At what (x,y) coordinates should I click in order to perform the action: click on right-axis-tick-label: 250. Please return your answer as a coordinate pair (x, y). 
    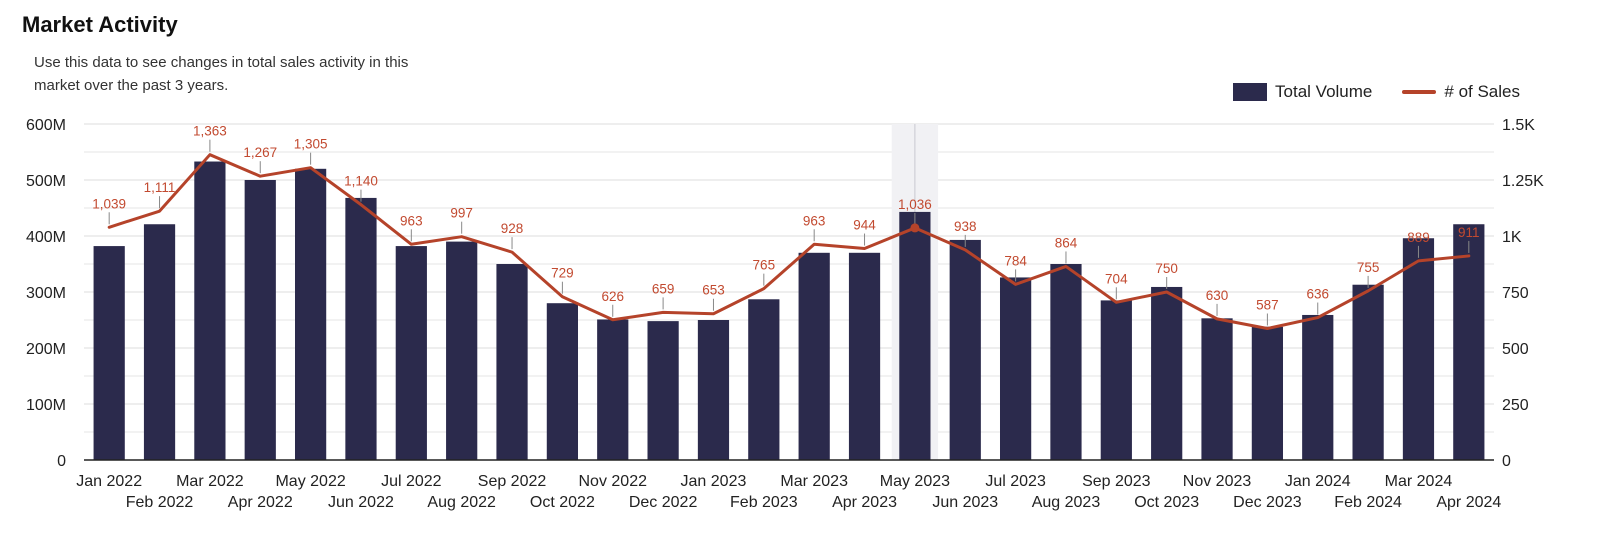
    Looking at the image, I should click on (1515, 405).